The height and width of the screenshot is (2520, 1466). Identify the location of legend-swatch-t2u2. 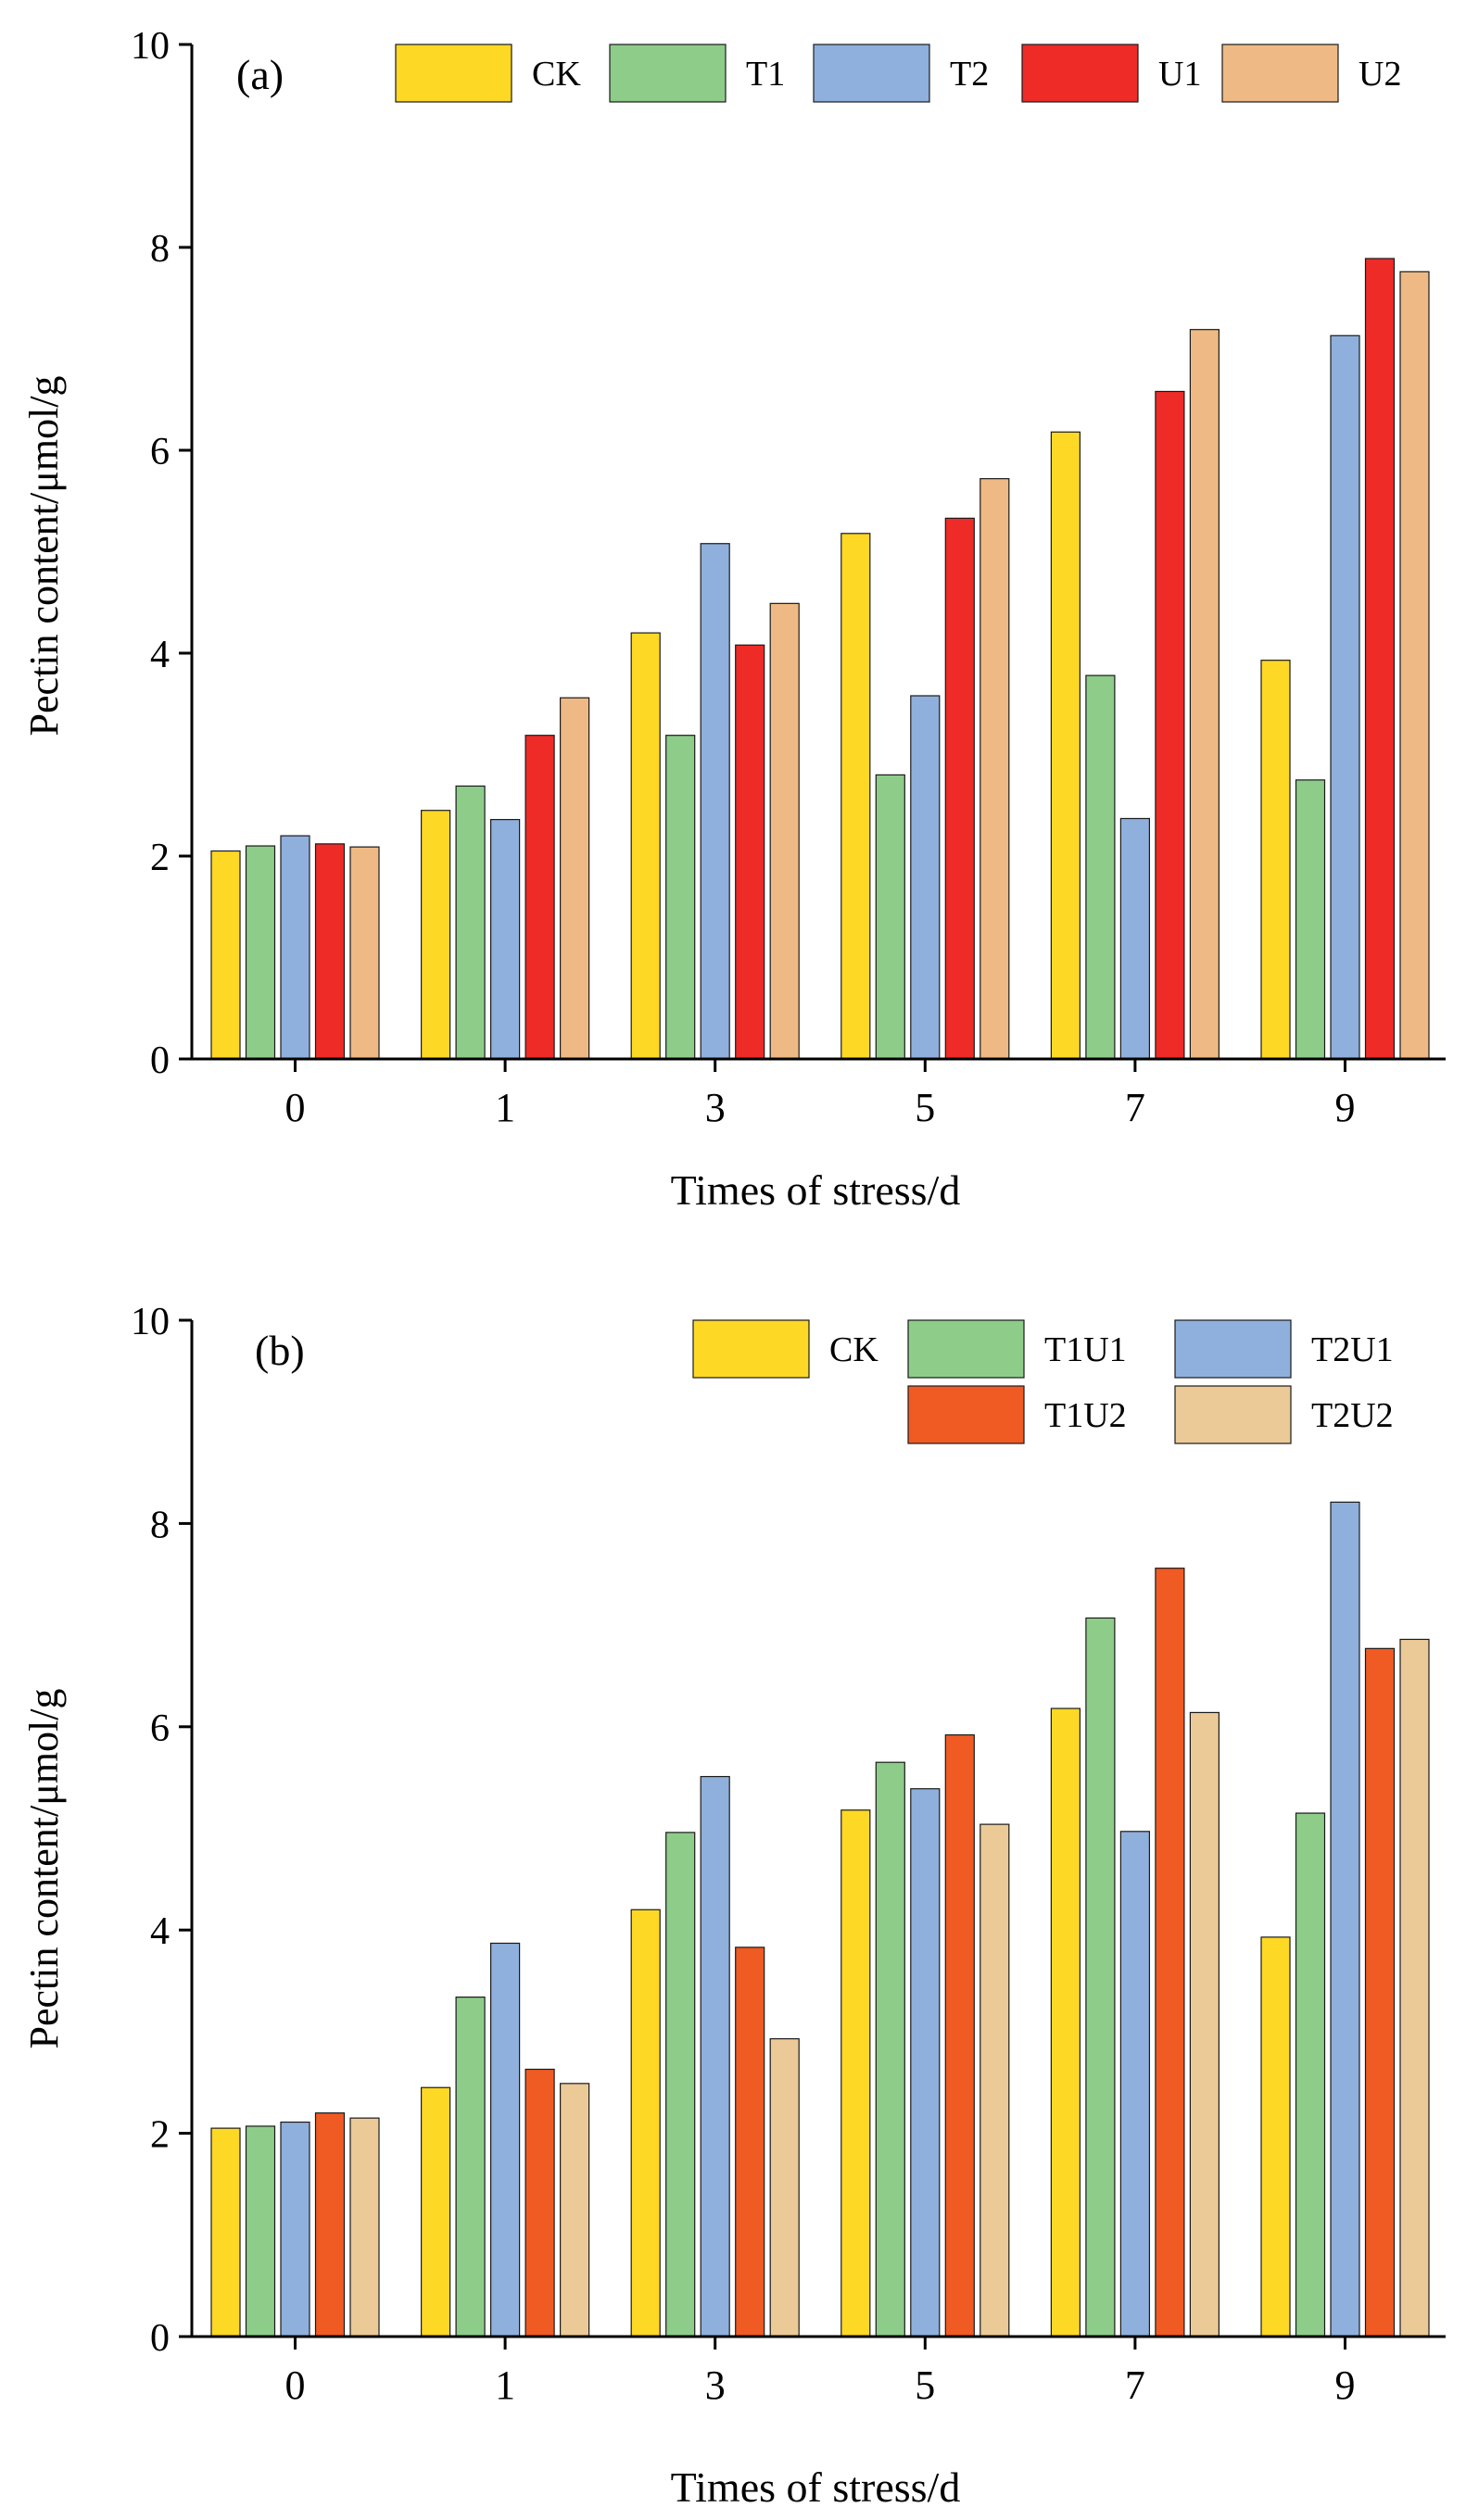
(1233, 1414).